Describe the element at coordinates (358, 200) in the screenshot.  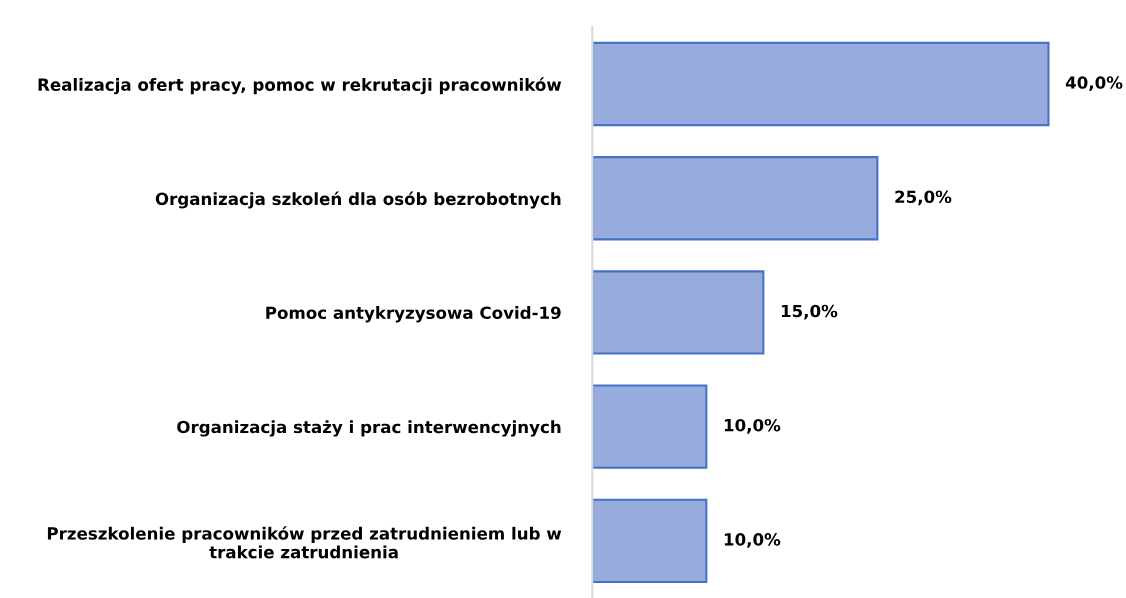
I see `y-tick-label: Organizacja szkoleń dla osób bezrobotnych` at that location.